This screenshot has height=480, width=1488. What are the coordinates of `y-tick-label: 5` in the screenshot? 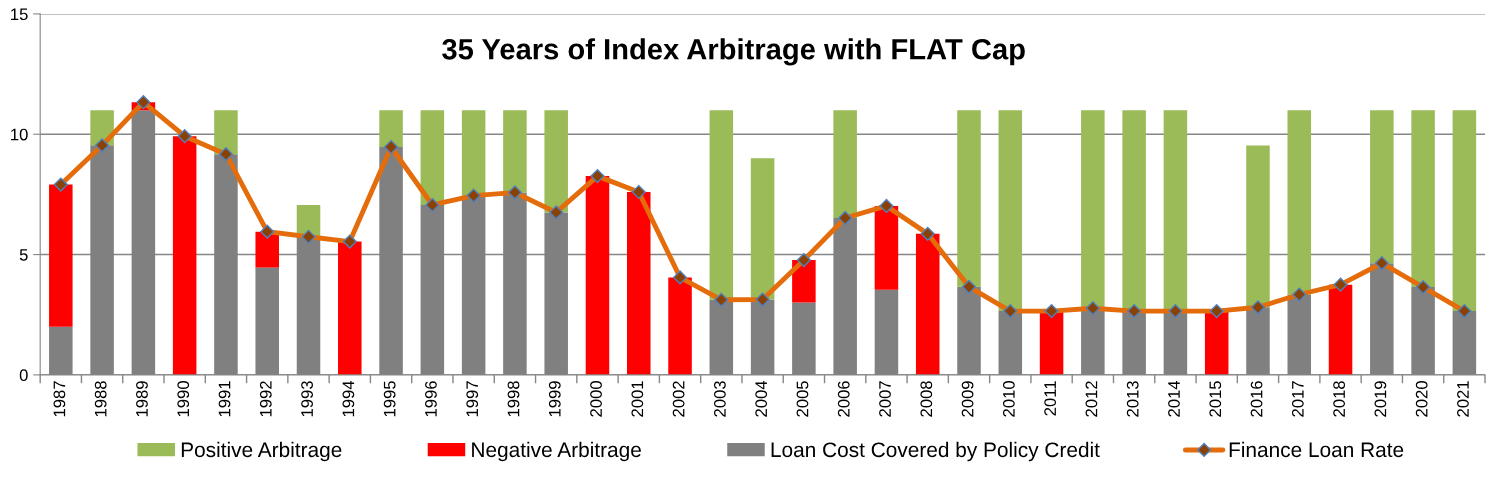 It's located at (23, 255).